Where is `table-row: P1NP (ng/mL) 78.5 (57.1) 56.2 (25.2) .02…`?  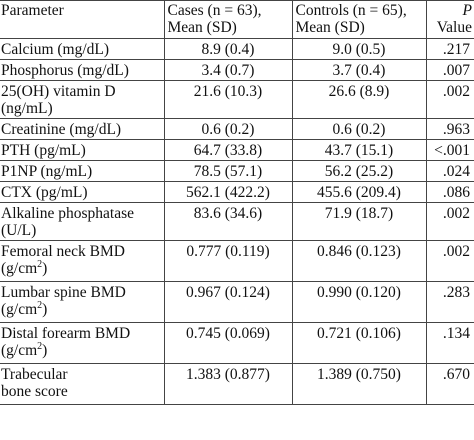 table-row: P1NP (ng/mL) 78.5 (57.1) 56.2 (25.2) .02… is located at coordinates (237, 171).